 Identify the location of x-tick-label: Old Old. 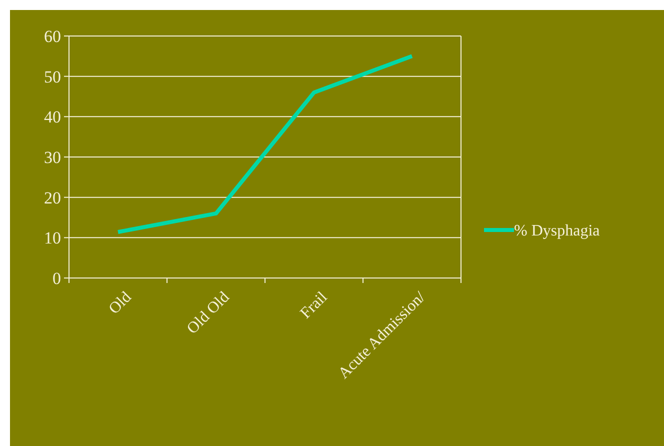
(208, 313).